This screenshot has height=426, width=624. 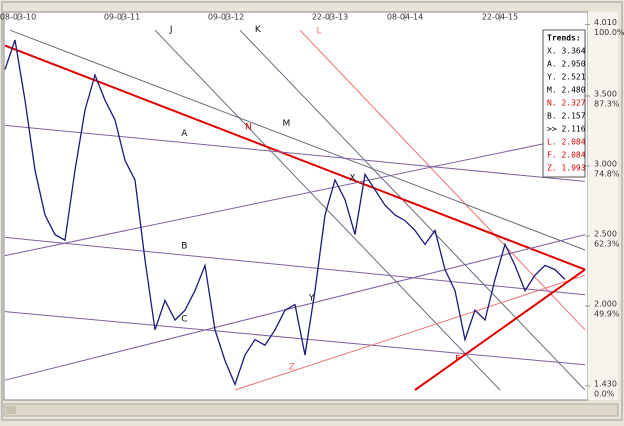 What do you see at coordinates (605, 164) in the screenshot?
I see `y-tick-label: 3.000` at bounding box center [605, 164].